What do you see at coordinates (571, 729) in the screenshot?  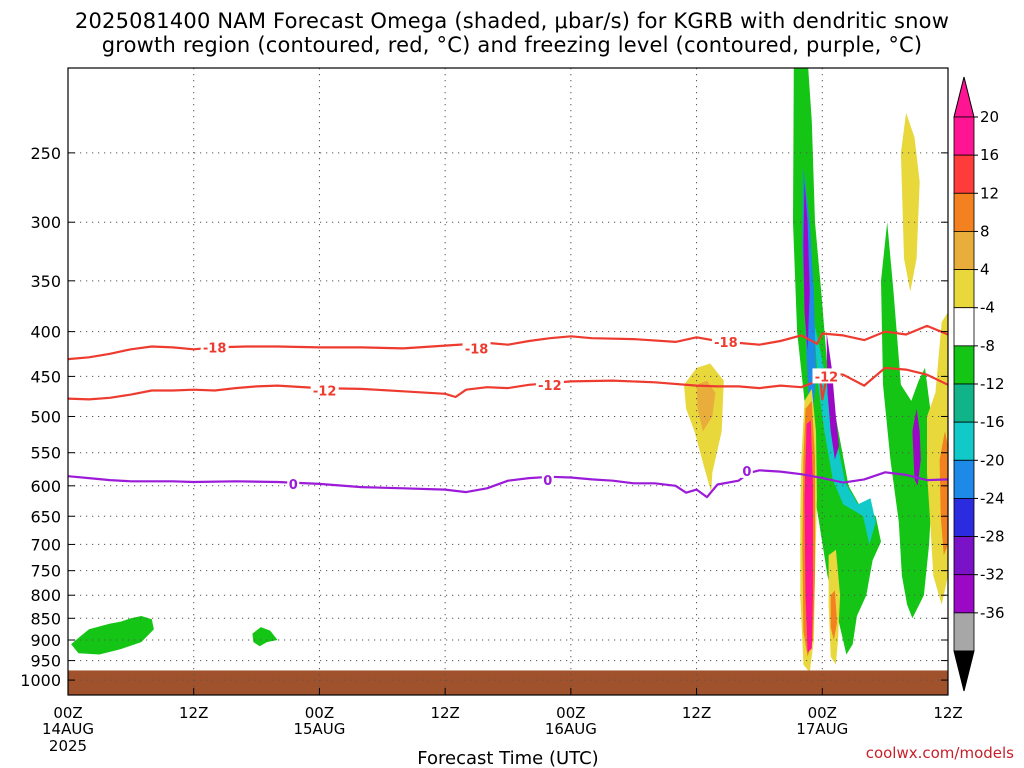 I see `x-tick-date-label: 16AUG` at bounding box center [571, 729].